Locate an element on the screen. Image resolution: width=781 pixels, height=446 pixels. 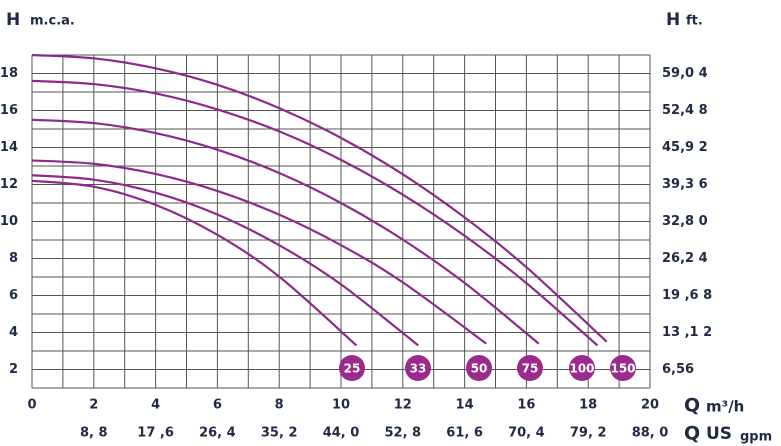
y-tick-label: 18 is located at coordinates (9, 73).